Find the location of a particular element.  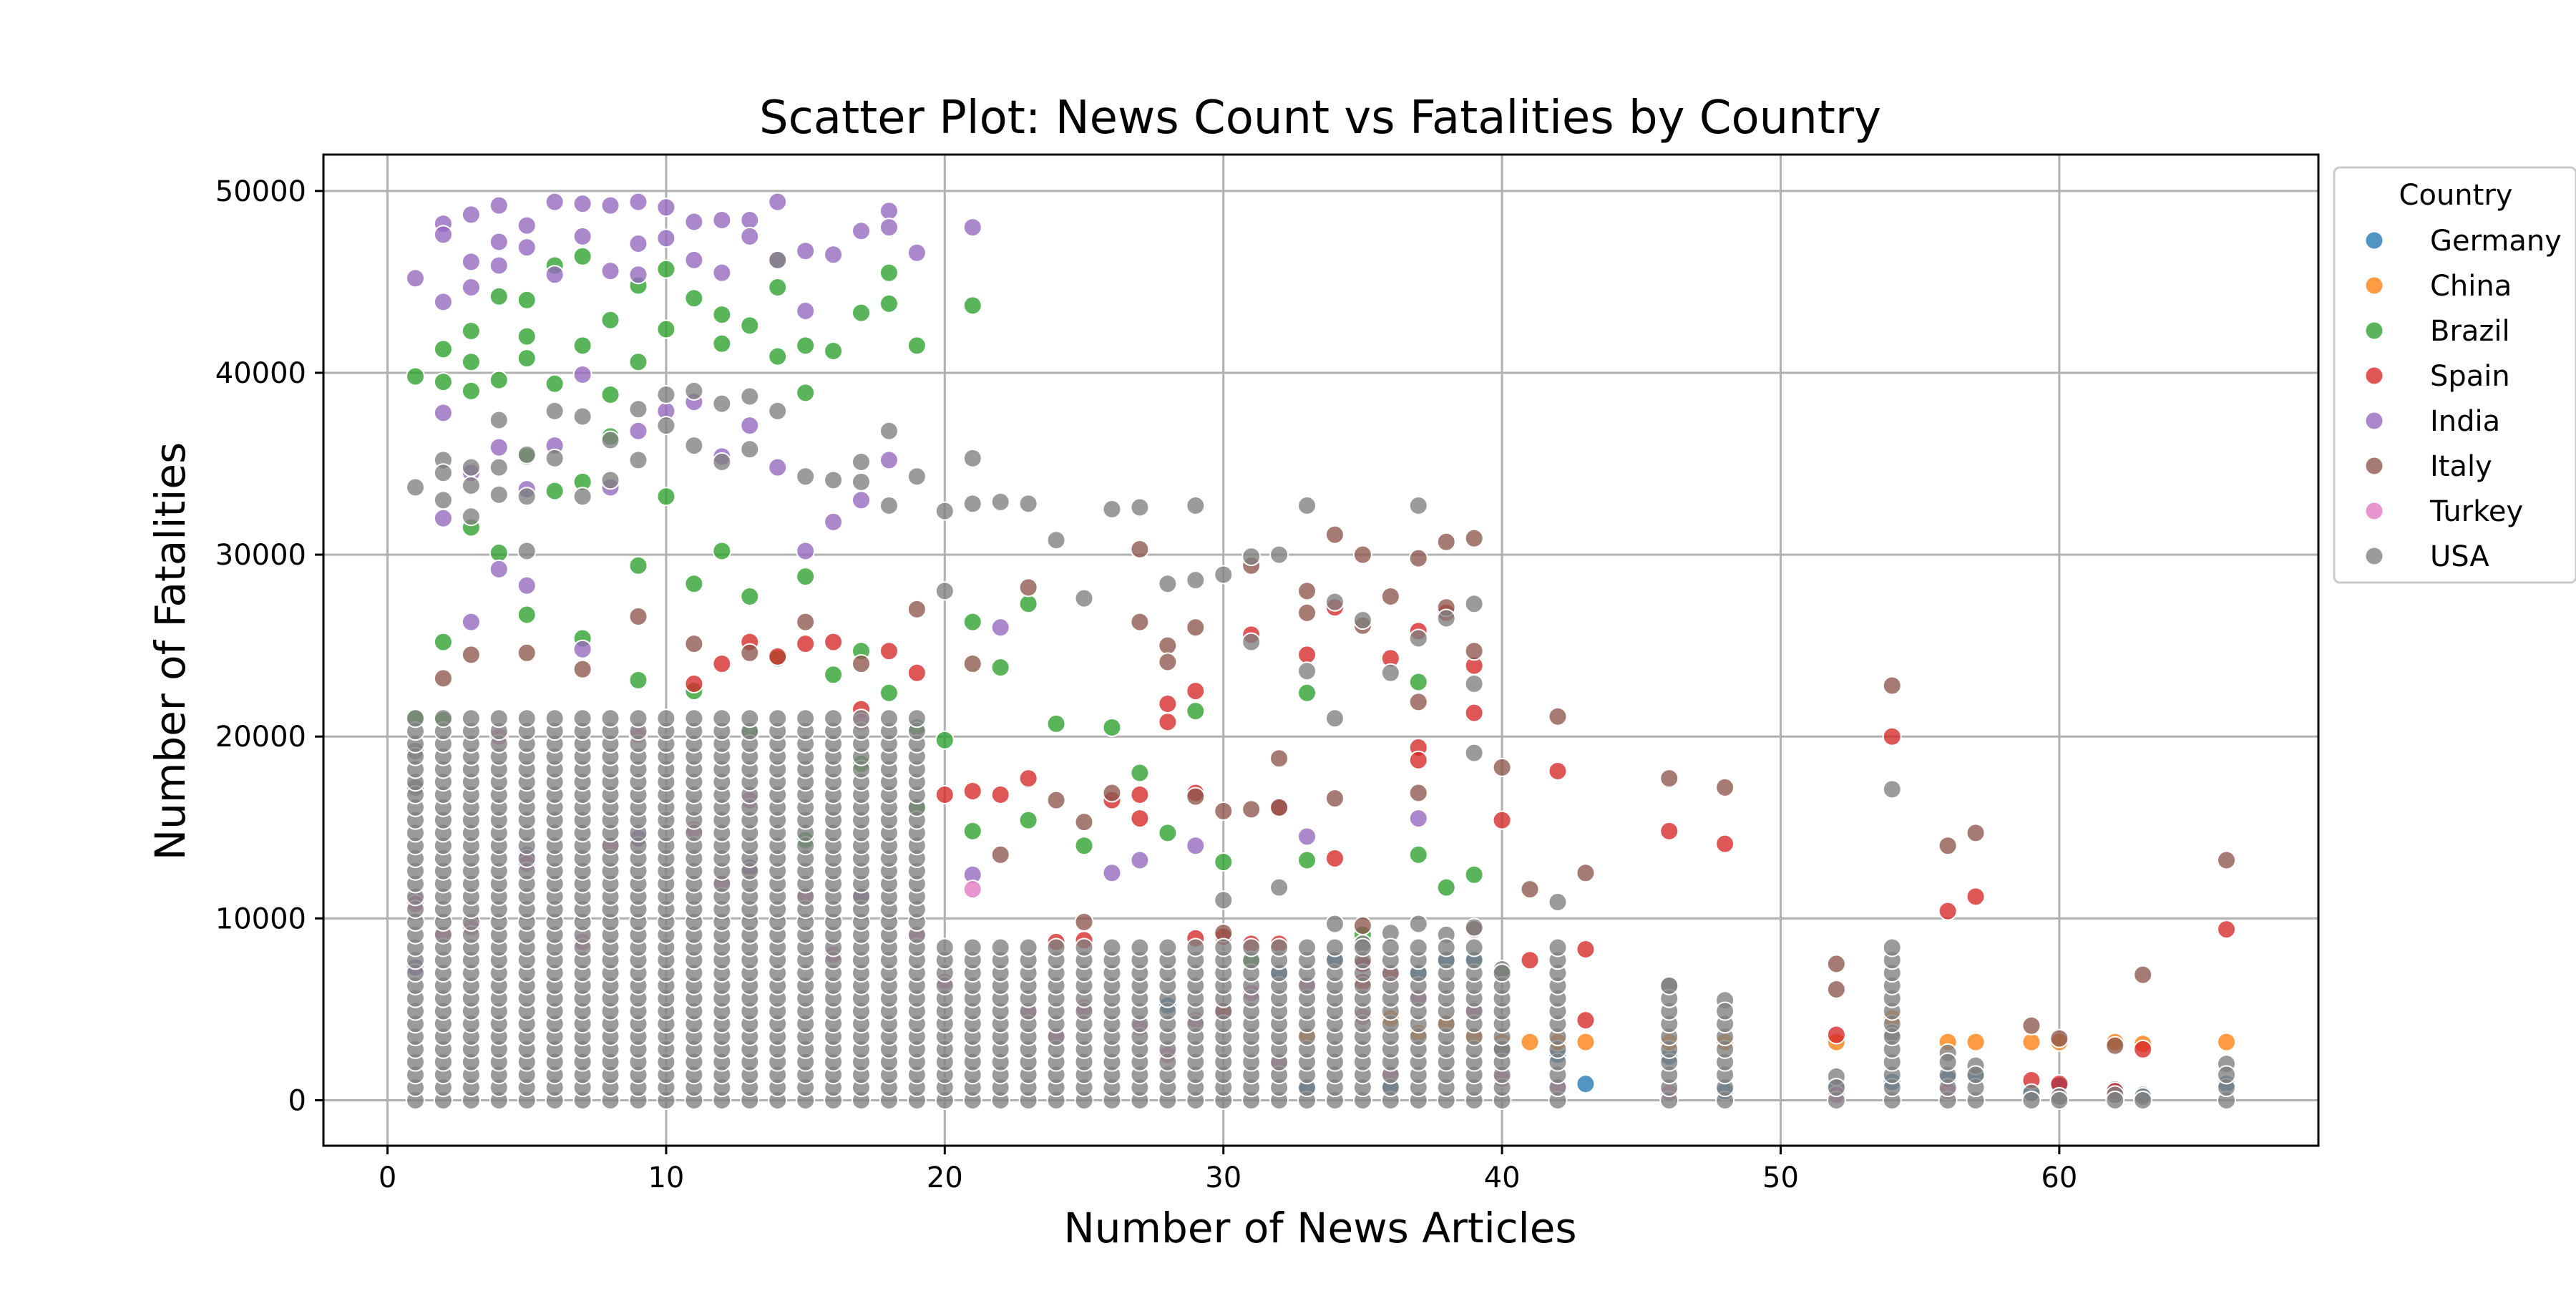

legend-box is located at coordinates (2454, 375).